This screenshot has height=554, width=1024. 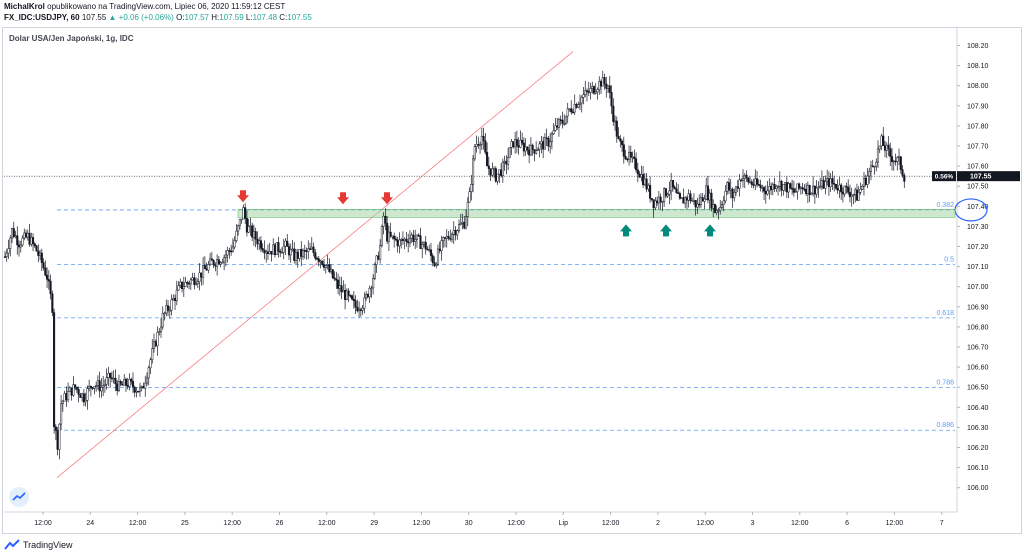 I want to click on support-resistance-zone, so click(x=596, y=213).